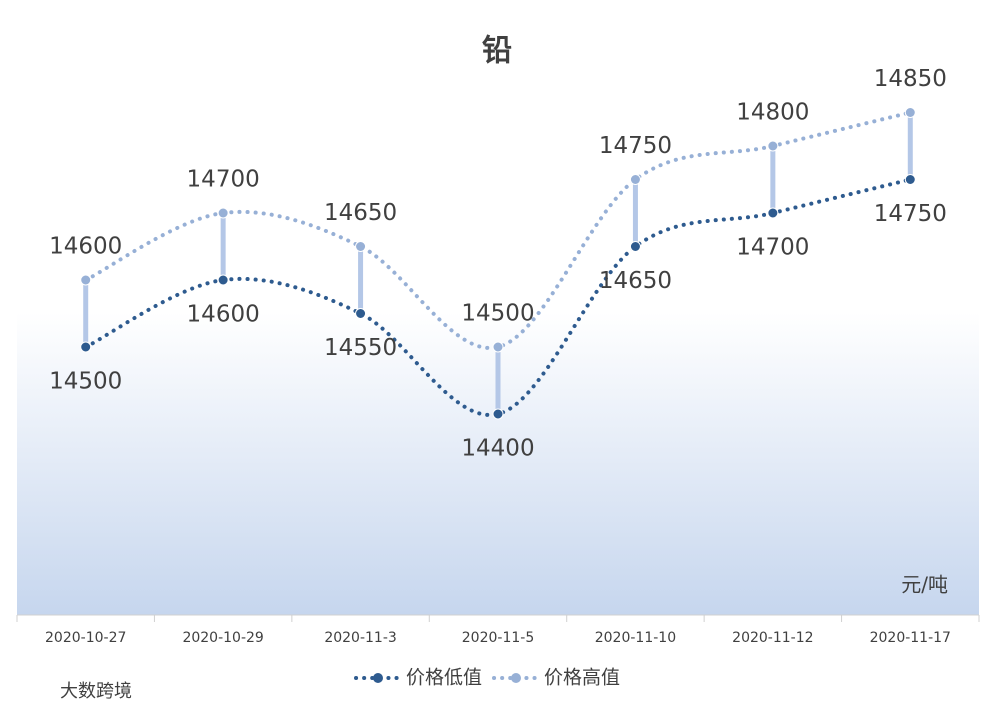  Describe the element at coordinates (772, 638) in the screenshot. I see `x-tick-label: 2020-11-12` at that location.